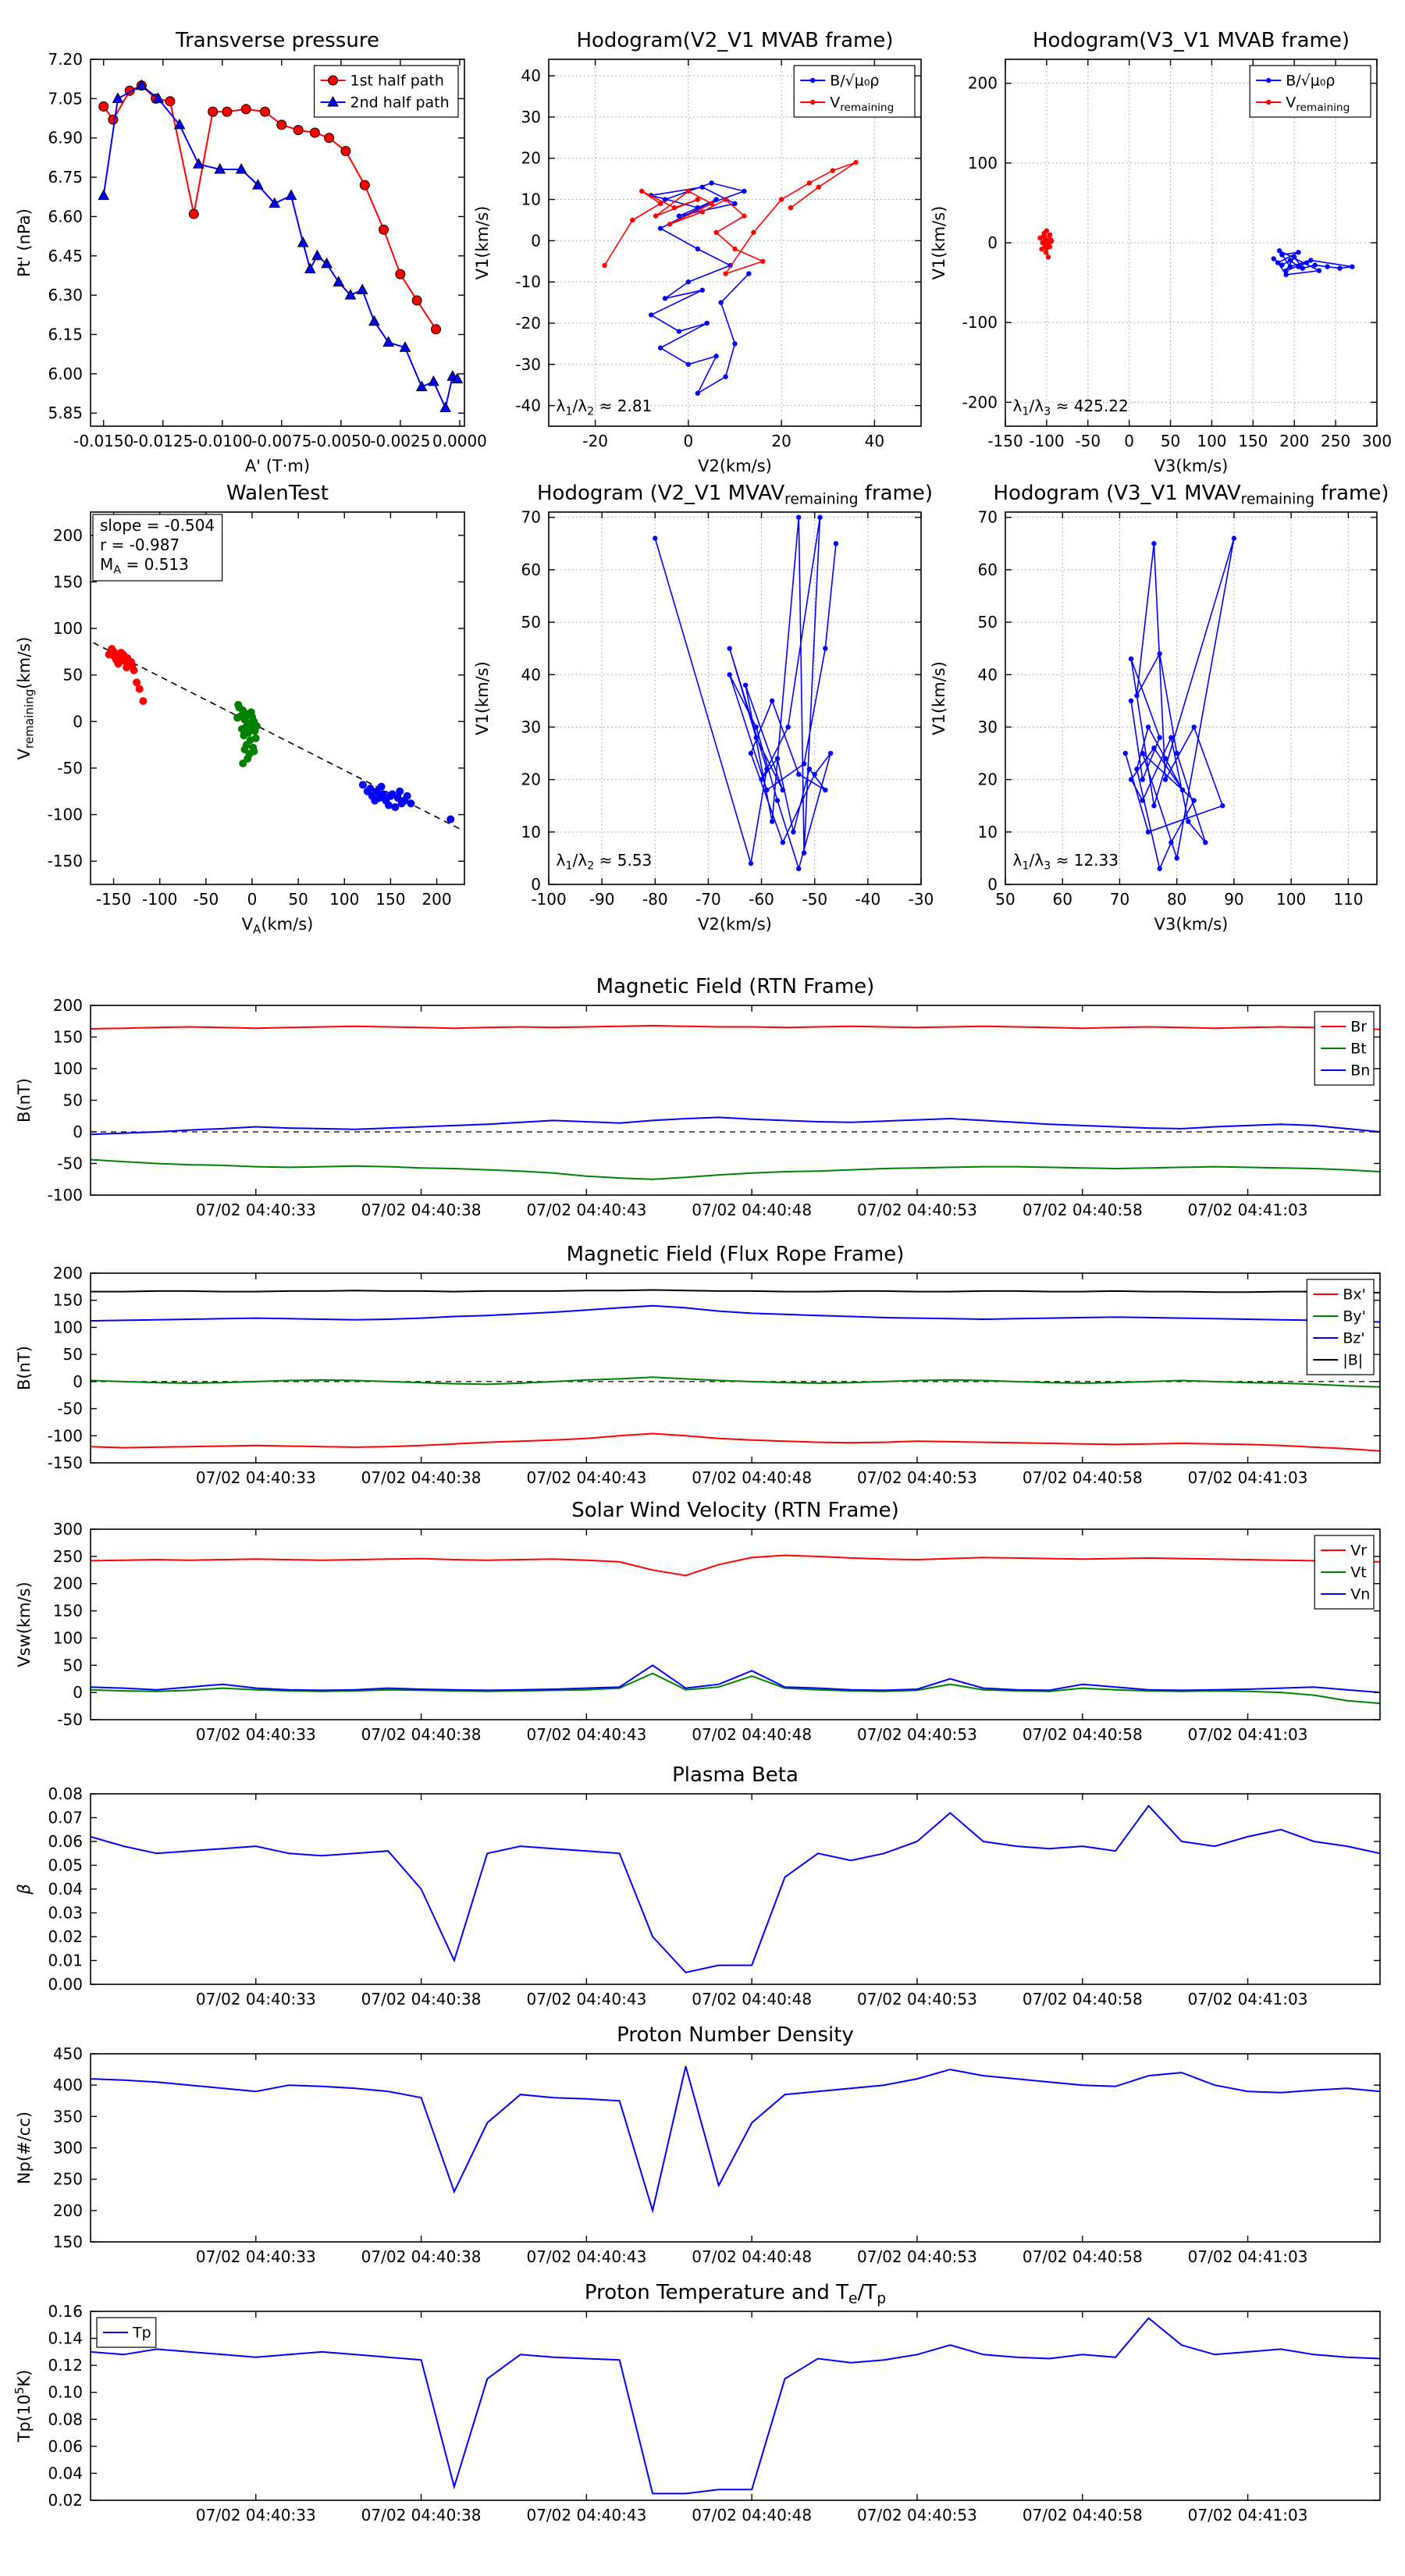  I want to click on svg-text: -0.0150, so click(103, 441).